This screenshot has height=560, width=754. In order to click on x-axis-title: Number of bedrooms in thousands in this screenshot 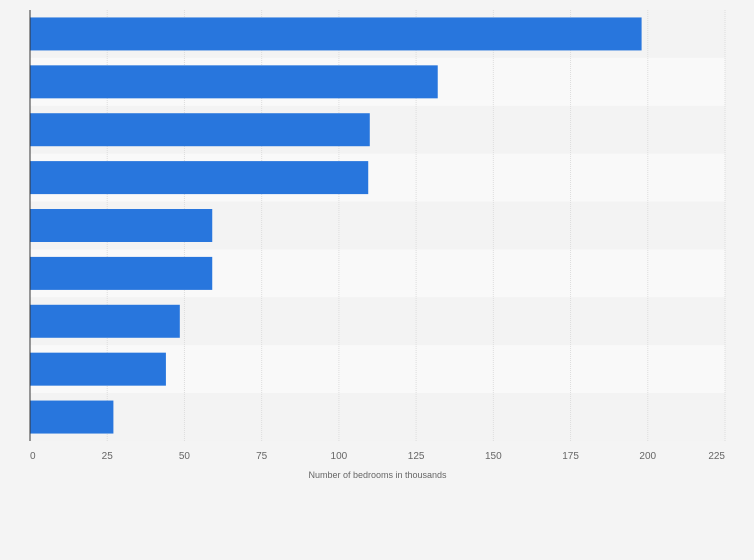, I will do `click(377, 475)`.